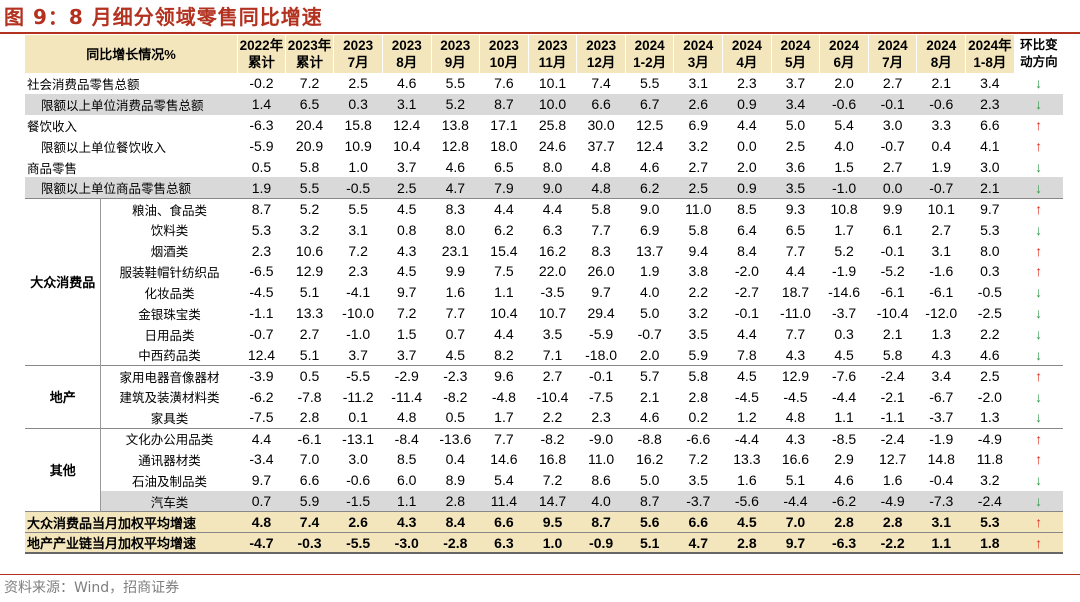  I want to click on value-cell: -7.3, so click(941, 501).